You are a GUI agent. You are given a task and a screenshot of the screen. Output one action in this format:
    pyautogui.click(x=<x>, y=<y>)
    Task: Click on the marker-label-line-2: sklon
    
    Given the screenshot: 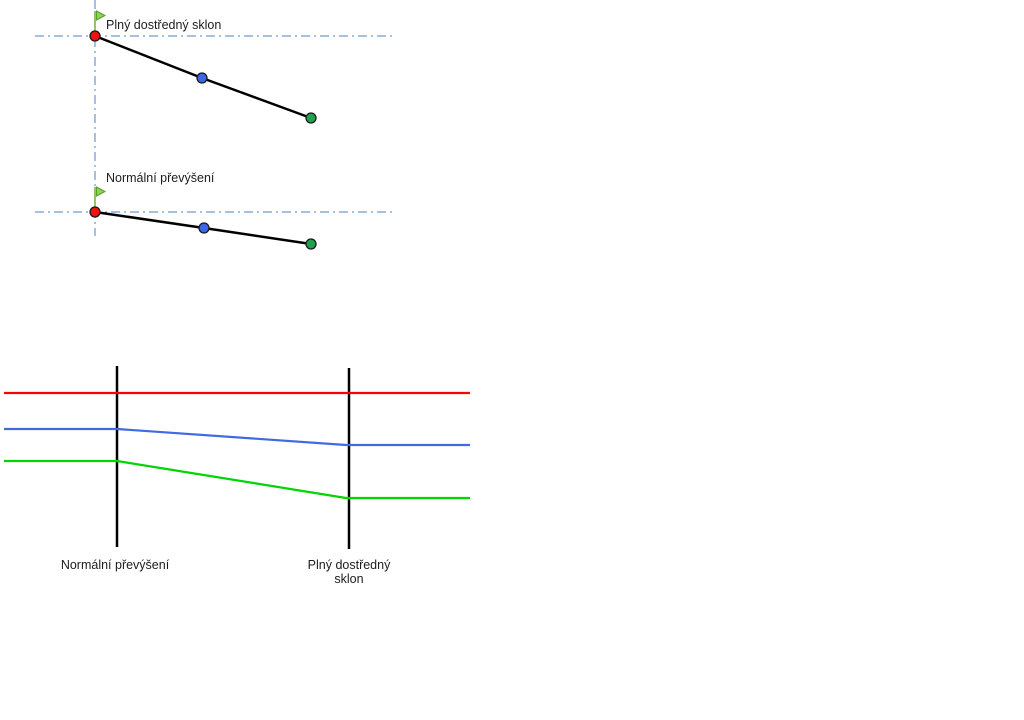 What is the action you would take?
    pyautogui.click(x=349, y=579)
    